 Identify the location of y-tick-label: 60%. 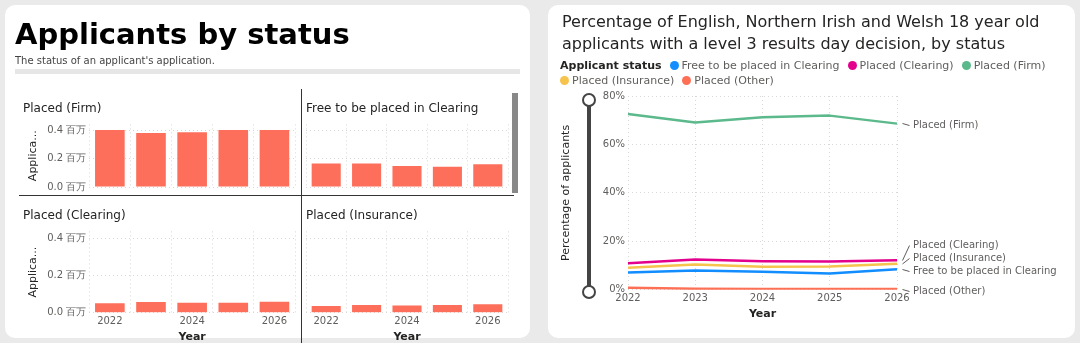
(613, 144).